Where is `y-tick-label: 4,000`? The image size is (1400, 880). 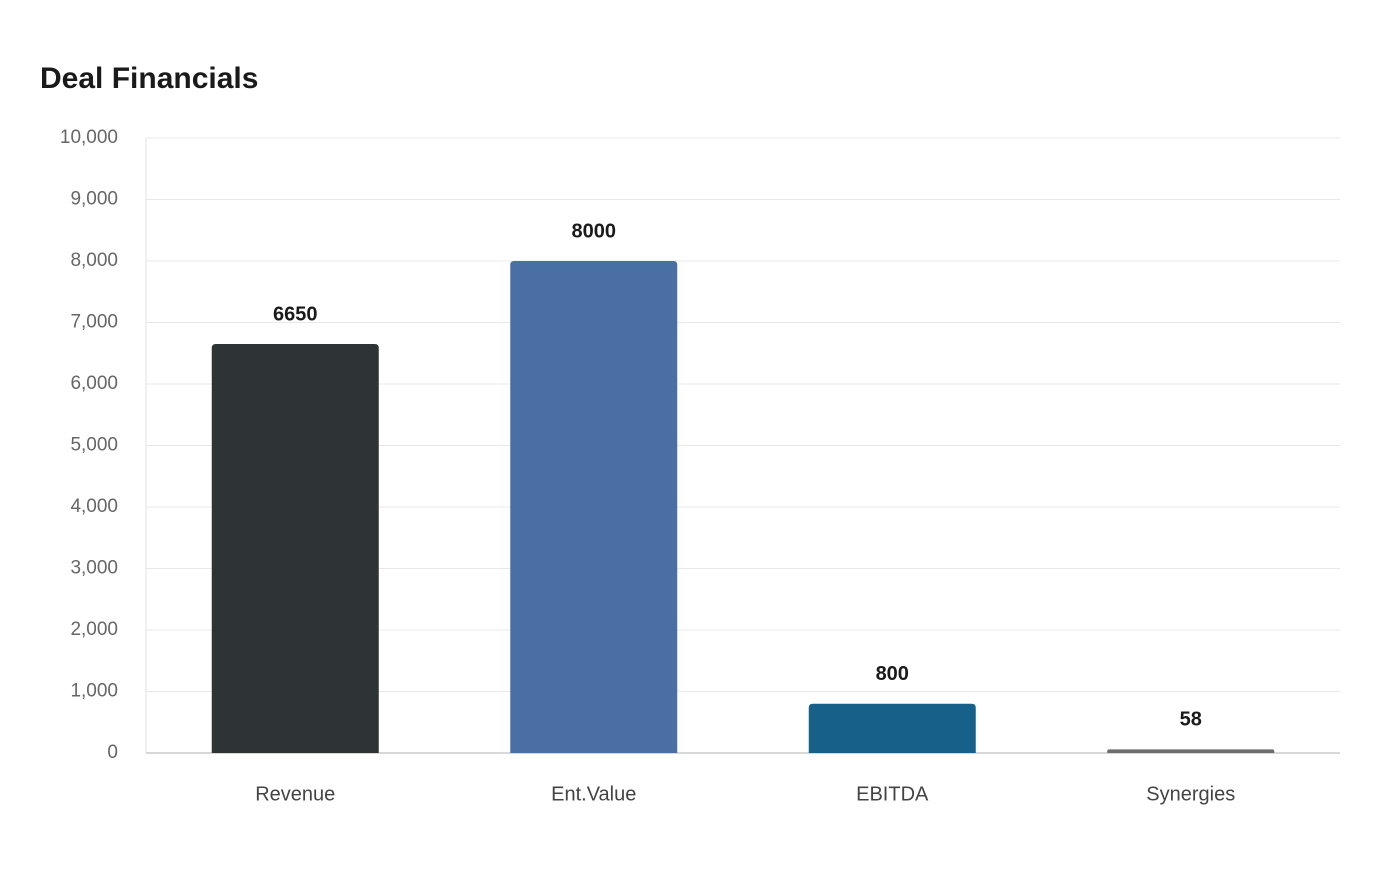
y-tick-label: 4,000 is located at coordinates (94, 506).